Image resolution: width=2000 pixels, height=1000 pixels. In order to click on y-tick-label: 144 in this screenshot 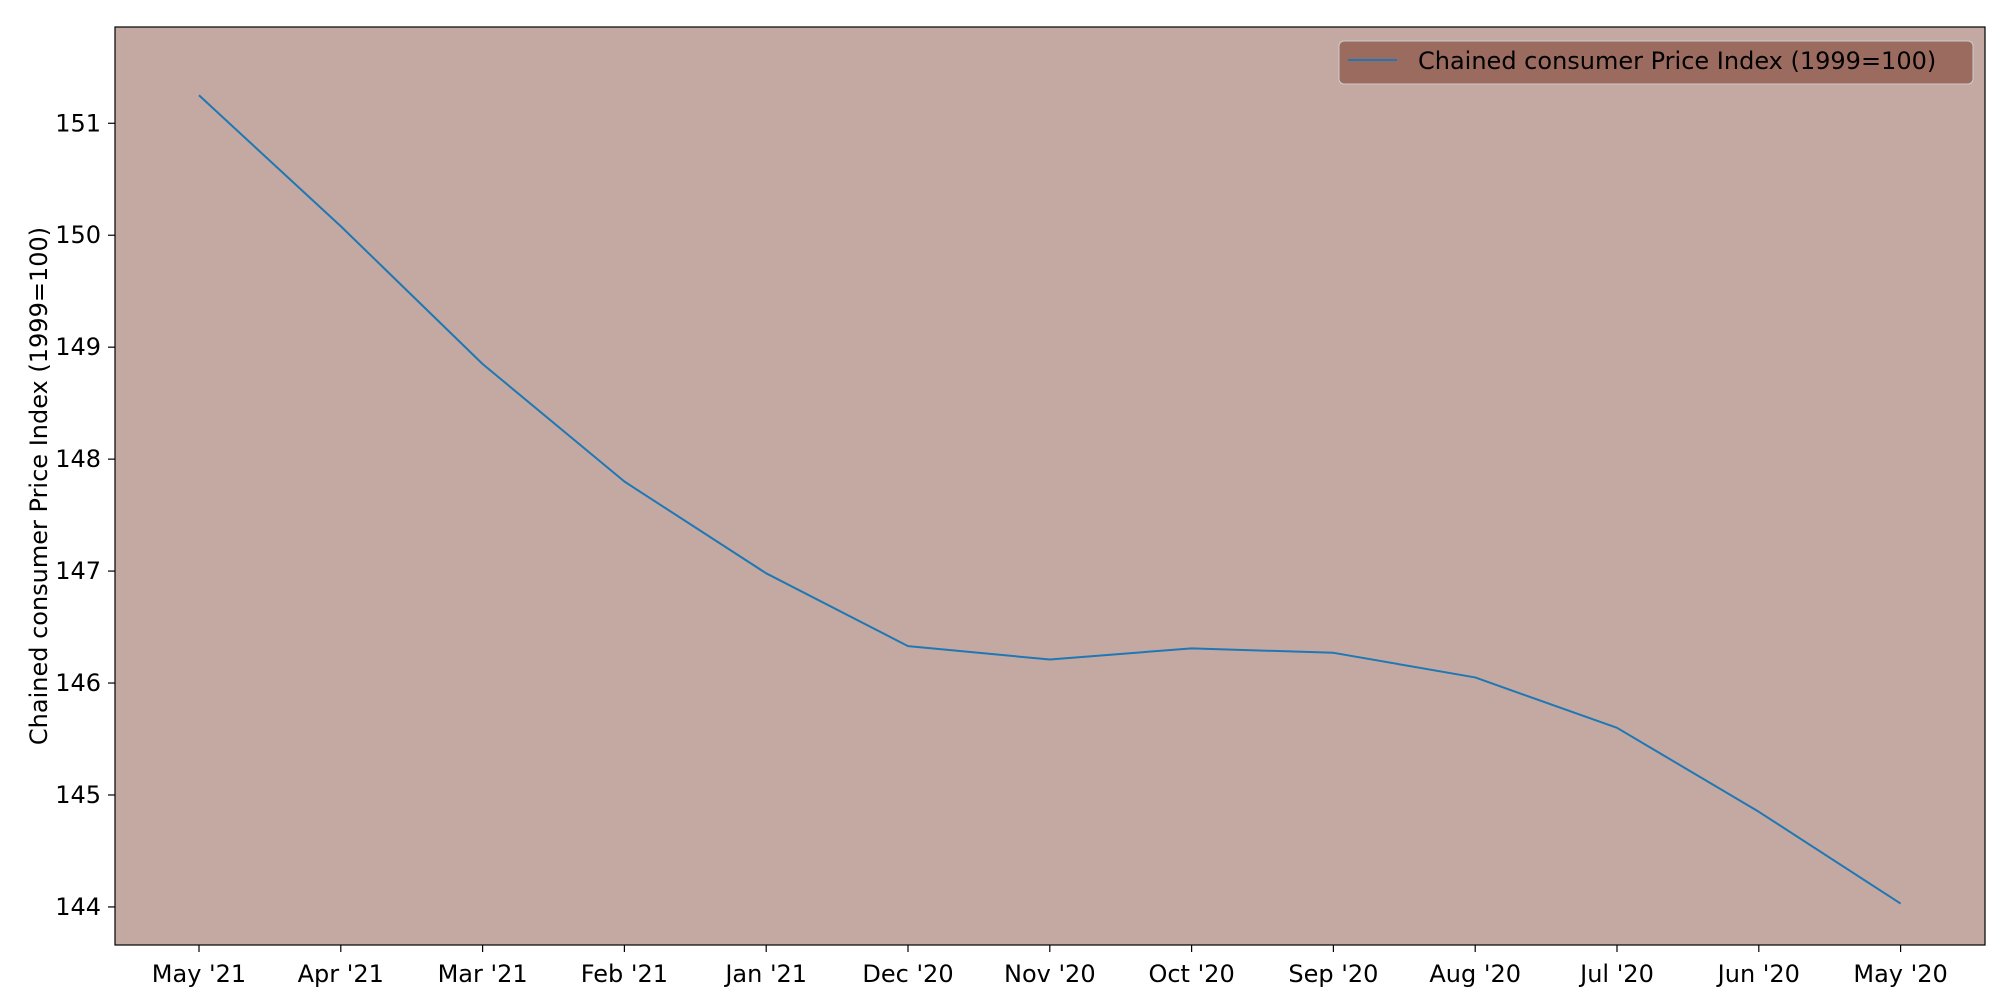, I will do `click(78, 907)`.